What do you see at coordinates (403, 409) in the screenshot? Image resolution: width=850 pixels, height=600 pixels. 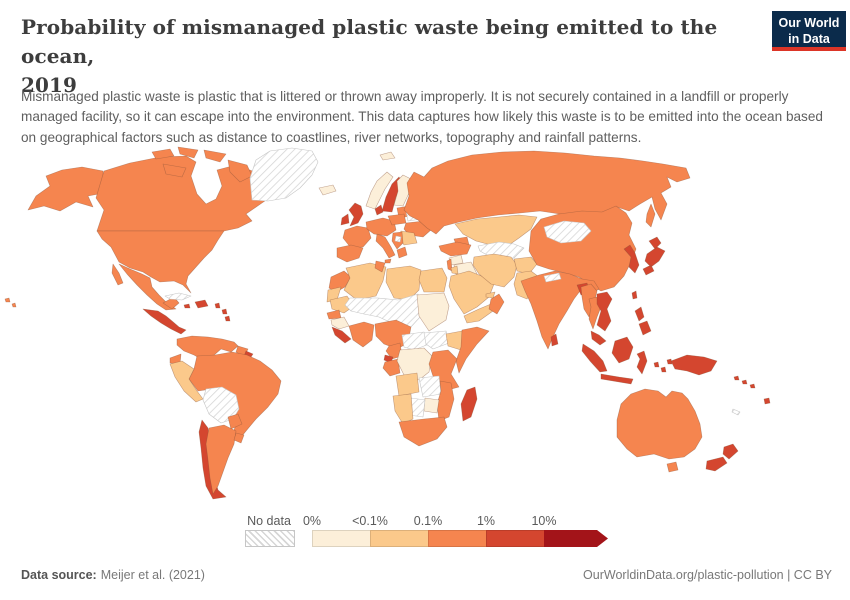 I see `region-namibia` at bounding box center [403, 409].